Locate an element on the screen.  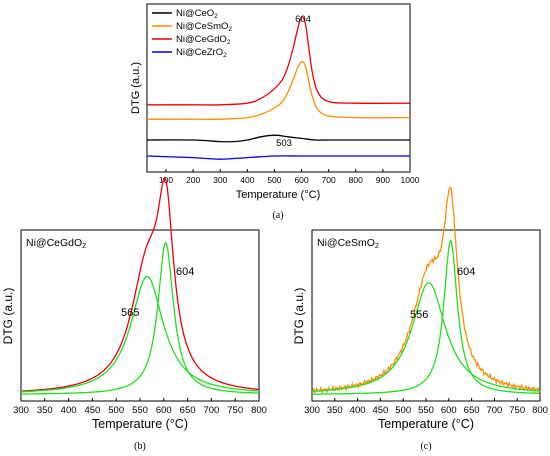
panel-label-a: (a) is located at coordinates (277, 215).